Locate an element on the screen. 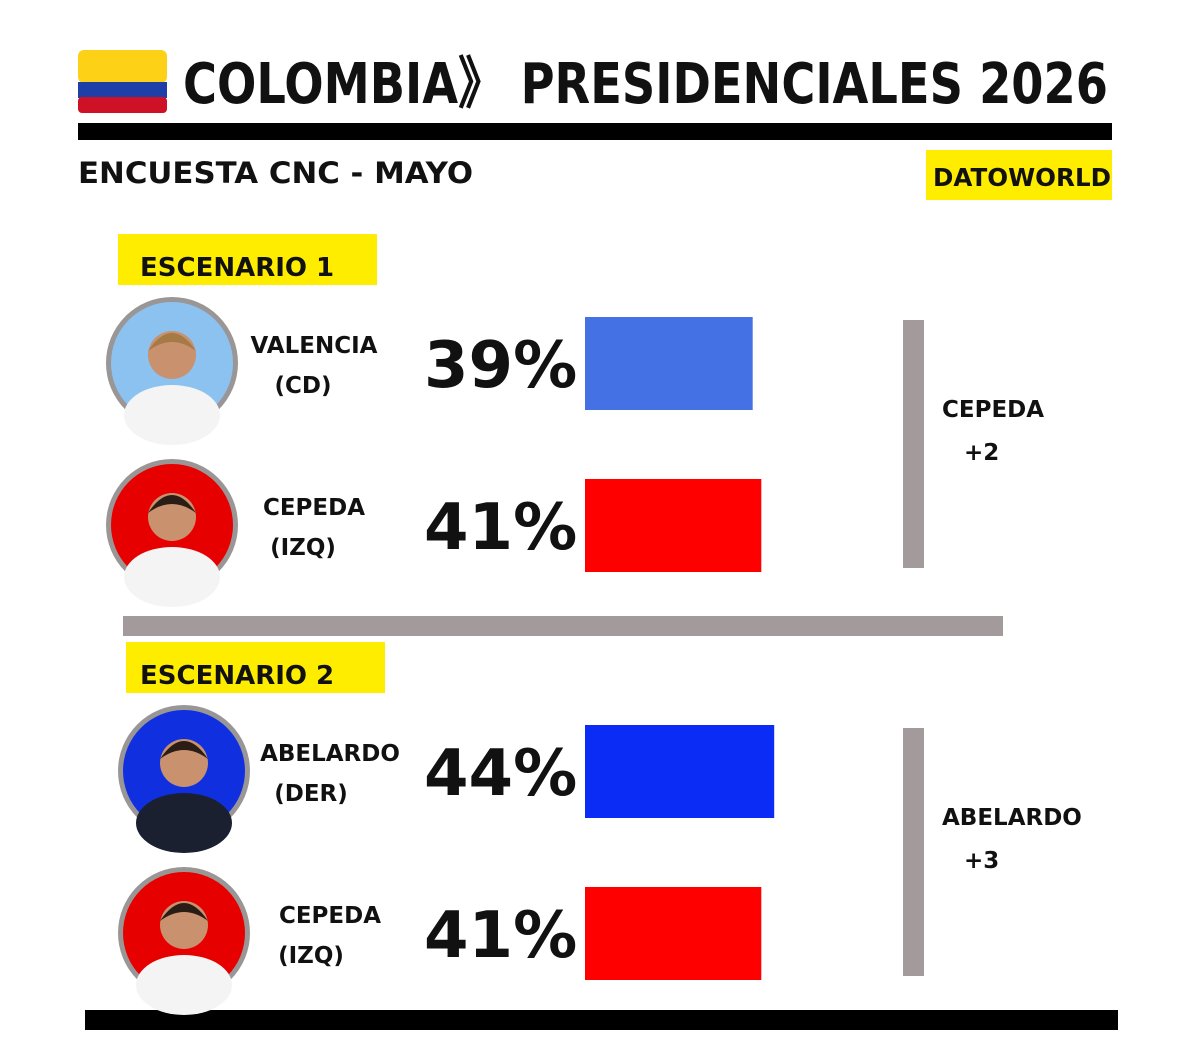 This screenshot has width=1200, height=1049. brand: DATOWORLD is located at coordinates (1022, 177).